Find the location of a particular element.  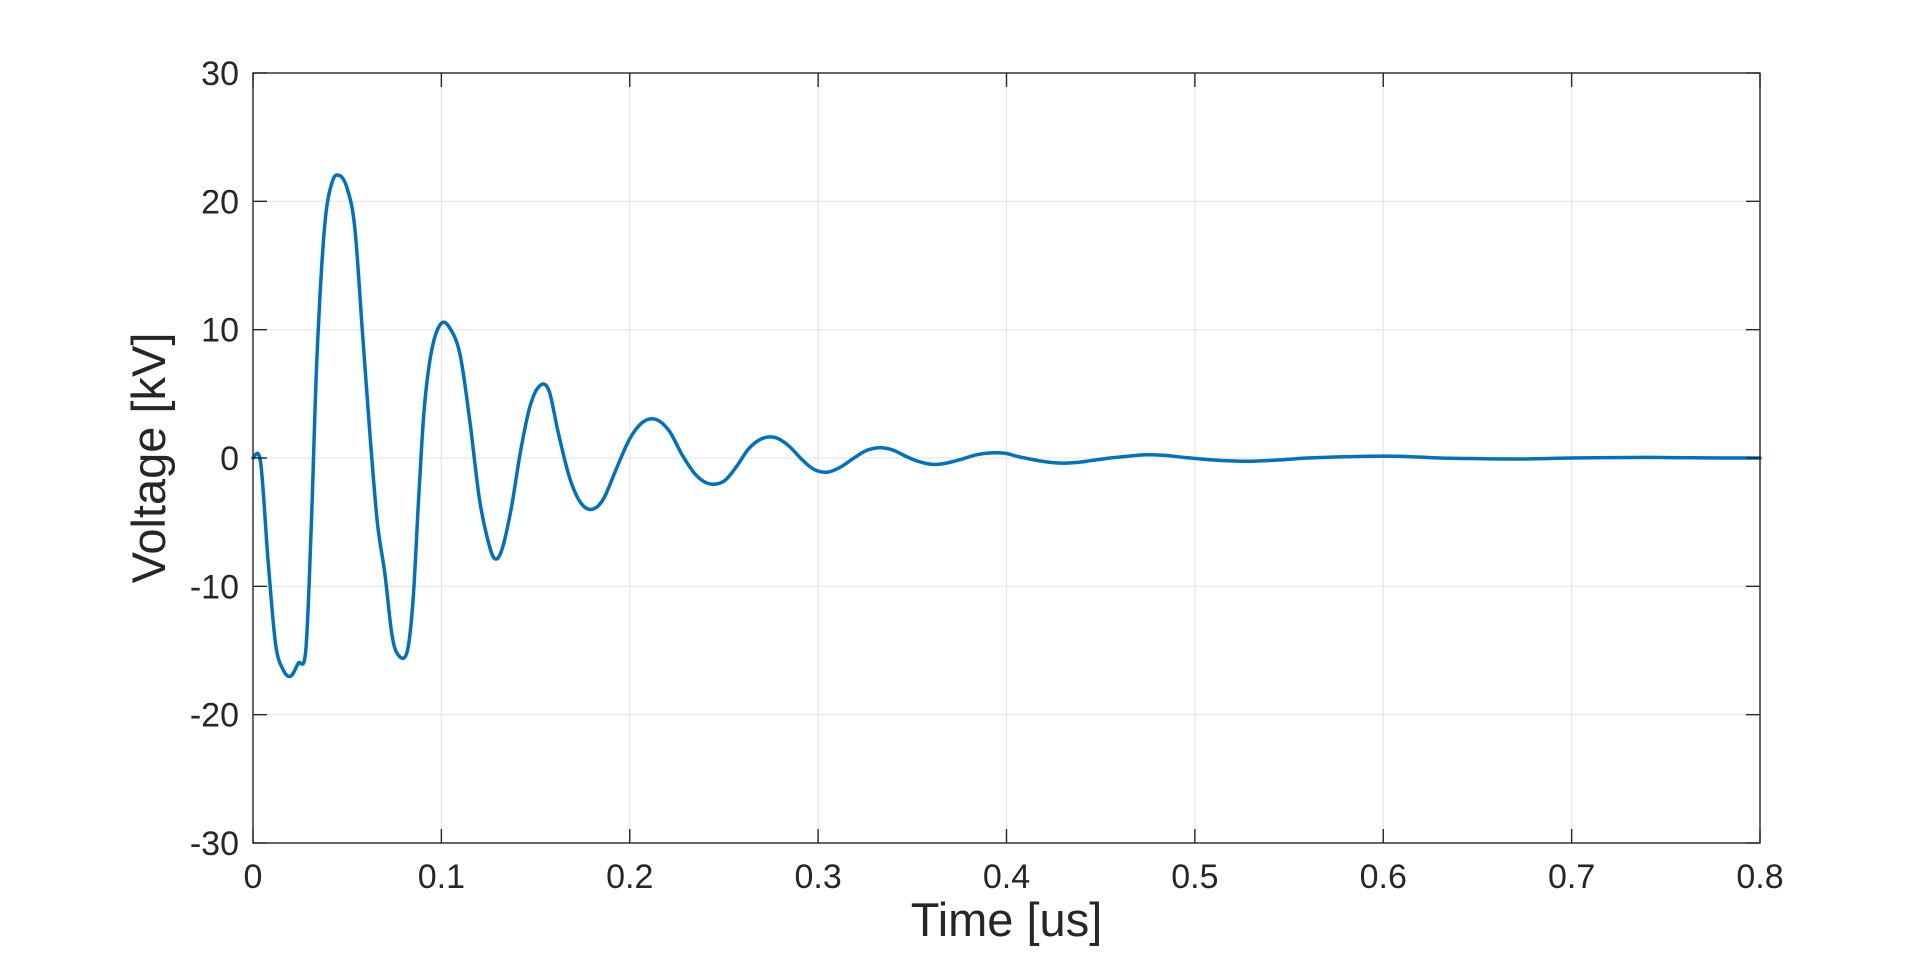

y-tick-label: 0 is located at coordinates (229, 459).